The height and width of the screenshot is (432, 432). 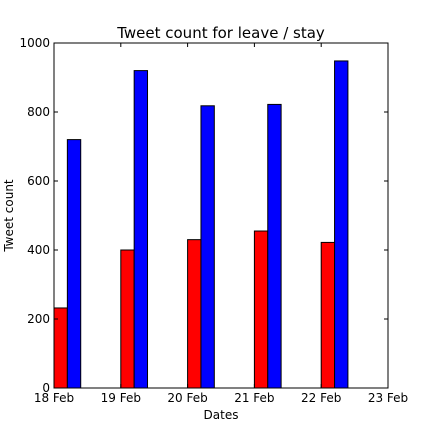 What do you see at coordinates (38, 112) in the screenshot?
I see `y-tick-label: 800` at bounding box center [38, 112].